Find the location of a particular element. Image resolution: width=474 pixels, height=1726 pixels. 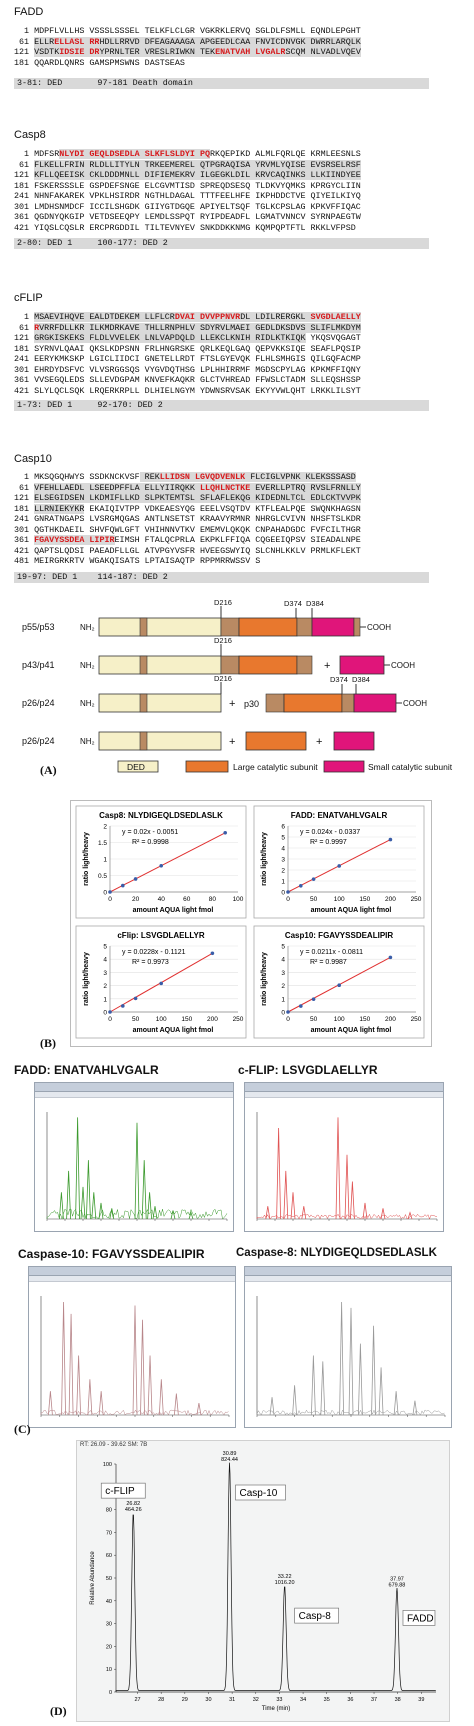

panel-b-label: (B) is located at coordinates (48, 1043).